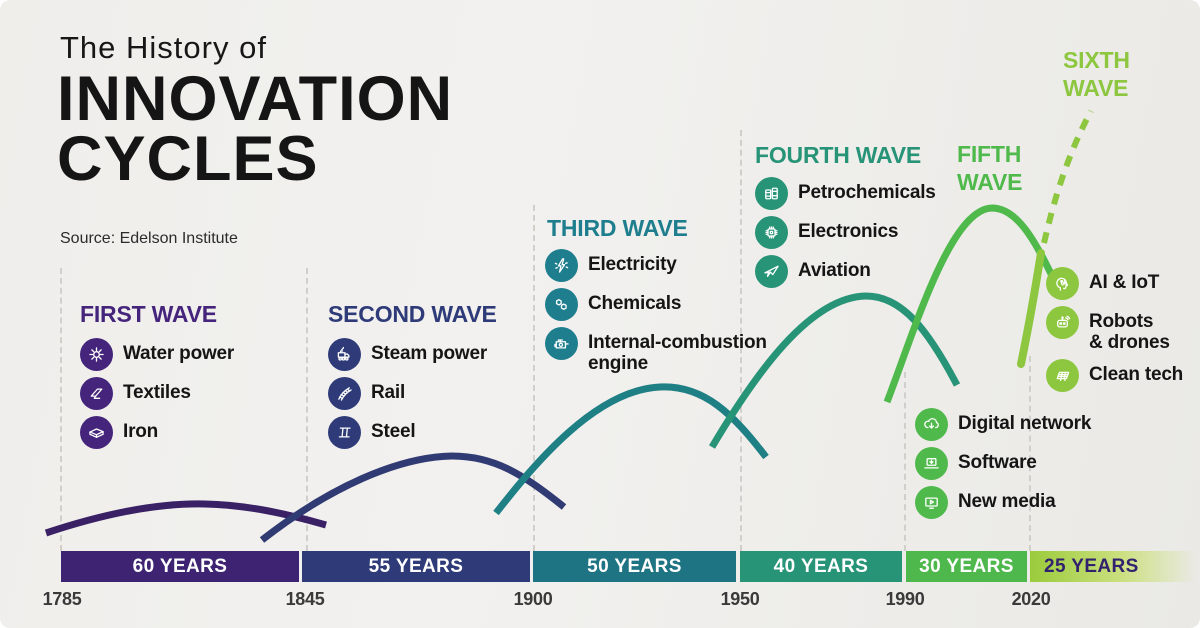 This screenshot has height=628, width=1200. I want to click on list-item: Steel, so click(407, 432).